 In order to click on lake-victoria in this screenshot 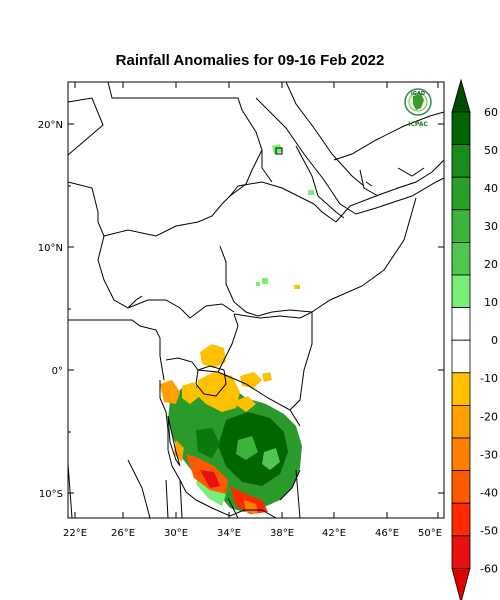, I will do `click(211, 381)`.